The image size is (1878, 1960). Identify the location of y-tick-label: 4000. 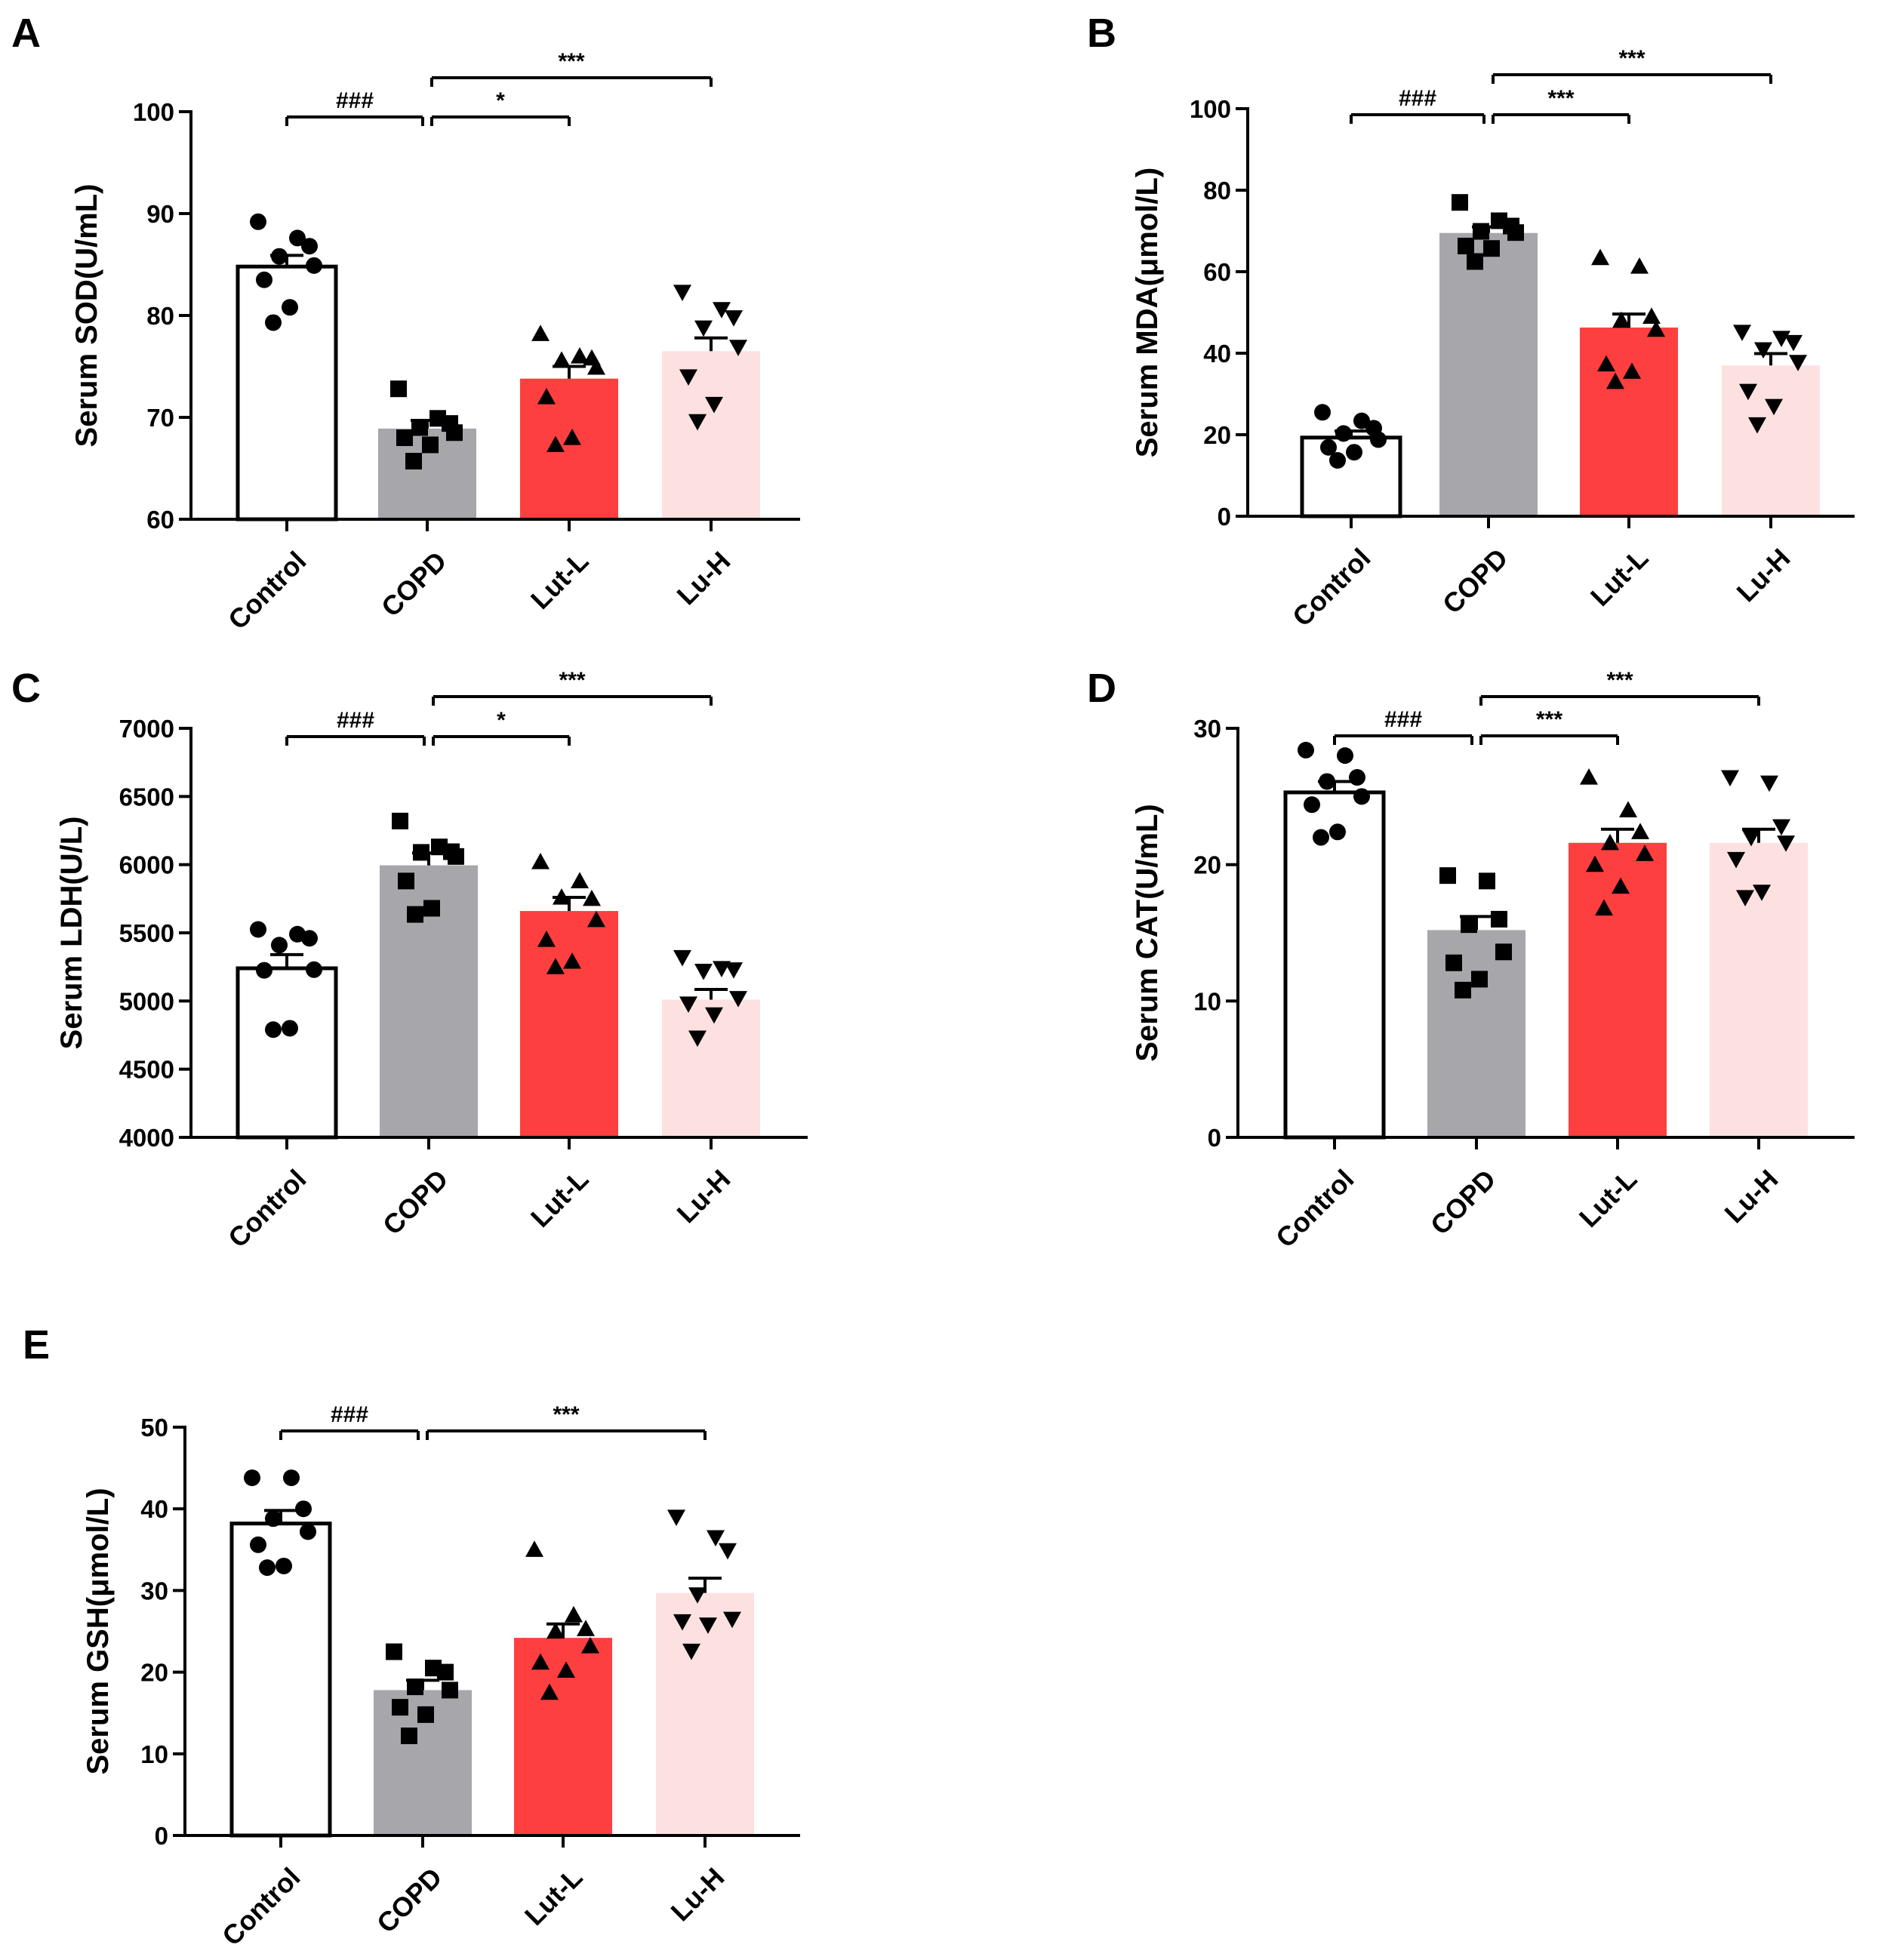
(146, 1138).